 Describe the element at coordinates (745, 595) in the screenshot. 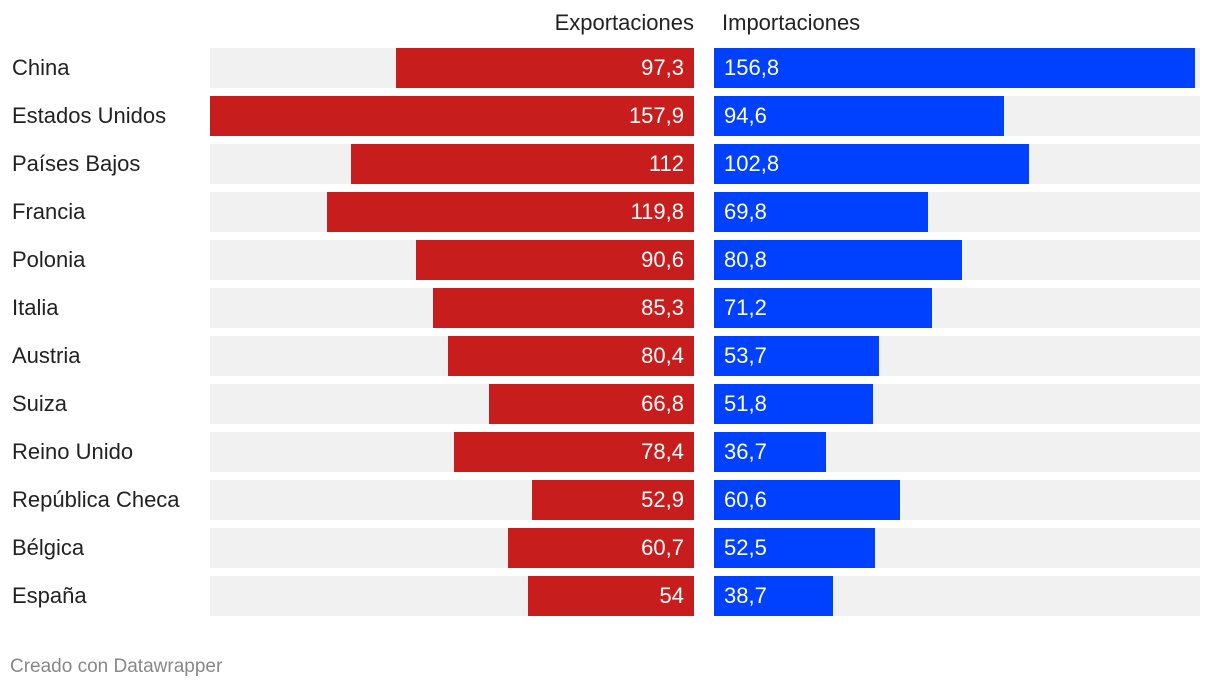

I see `imports-value-label: 38,7` at that location.